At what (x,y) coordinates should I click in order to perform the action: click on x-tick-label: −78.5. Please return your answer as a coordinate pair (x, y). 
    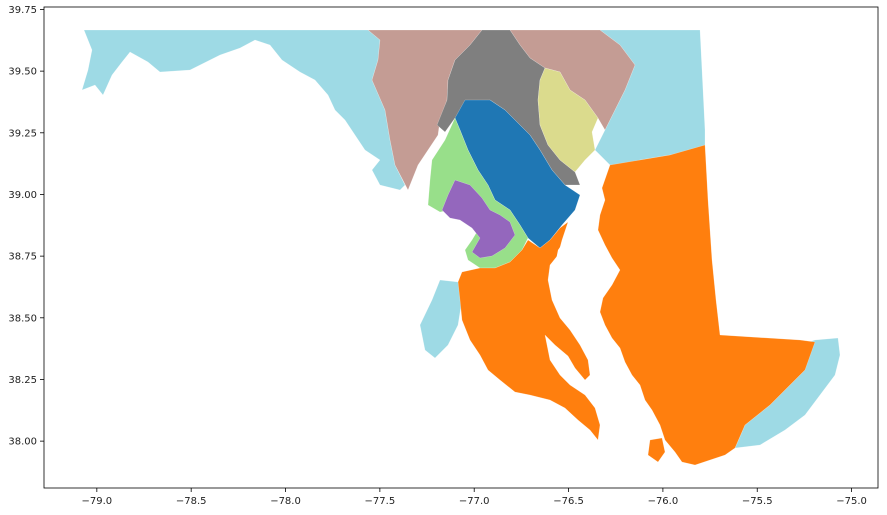
    Looking at the image, I should click on (191, 501).